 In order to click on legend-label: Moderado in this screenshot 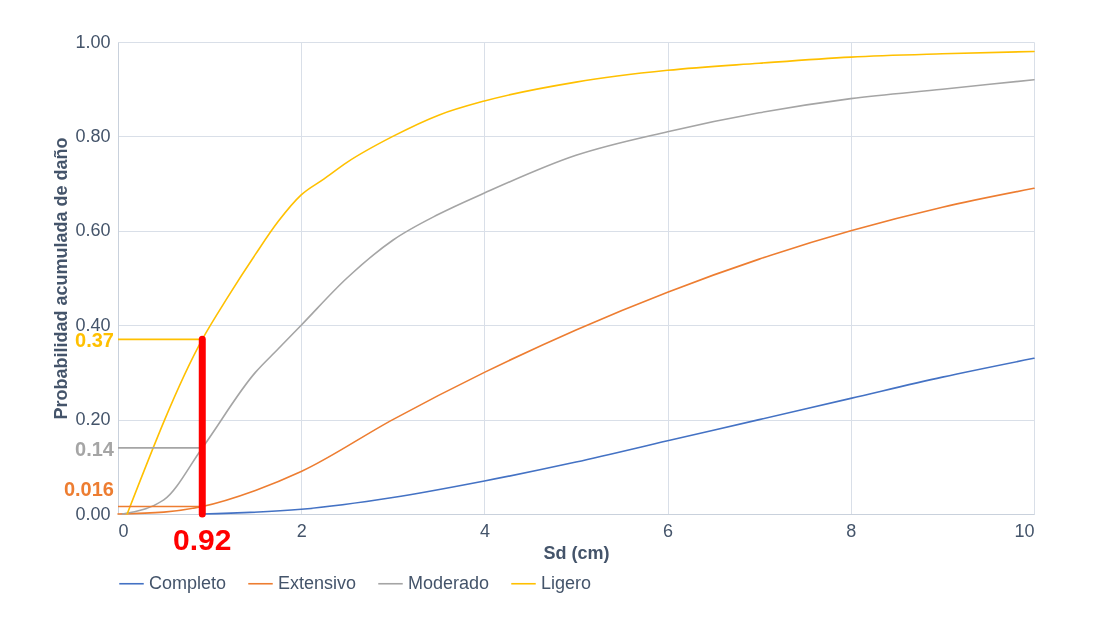, I will do `click(449, 582)`.